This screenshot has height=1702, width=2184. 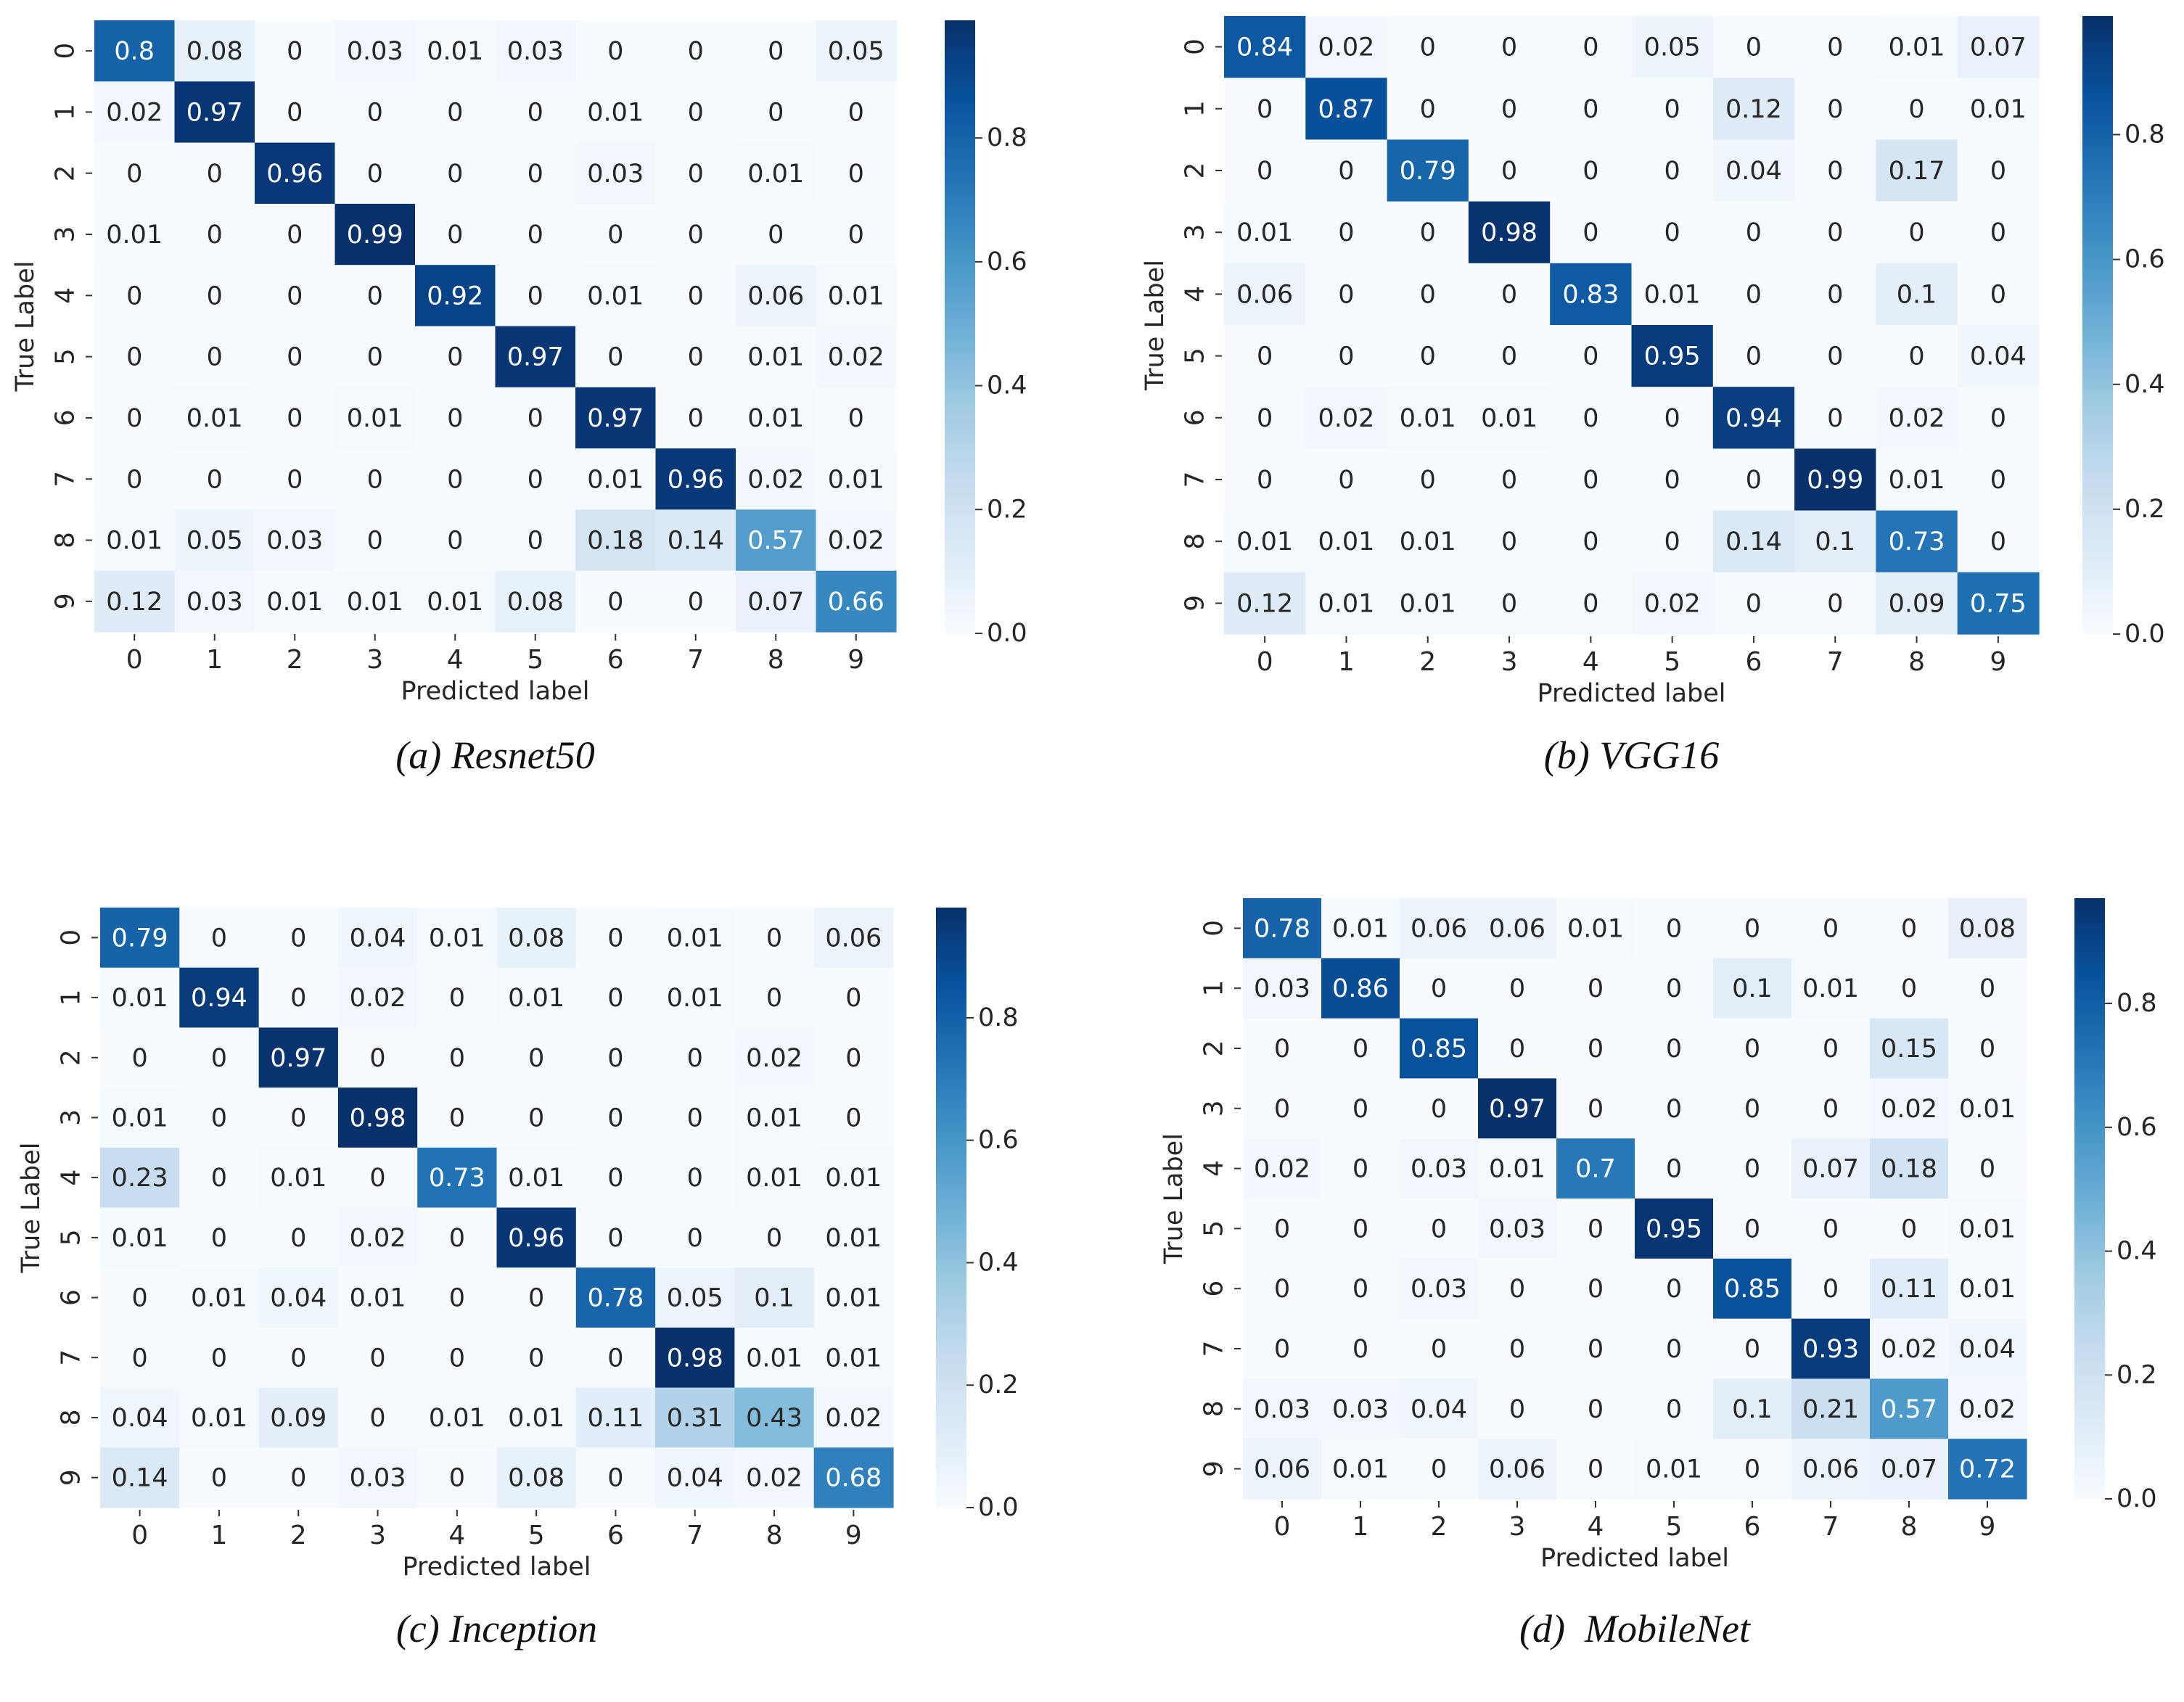 What do you see at coordinates (135, 51) in the screenshot?
I see `cell-value-label: 0.8` at bounding box center [135, 51].